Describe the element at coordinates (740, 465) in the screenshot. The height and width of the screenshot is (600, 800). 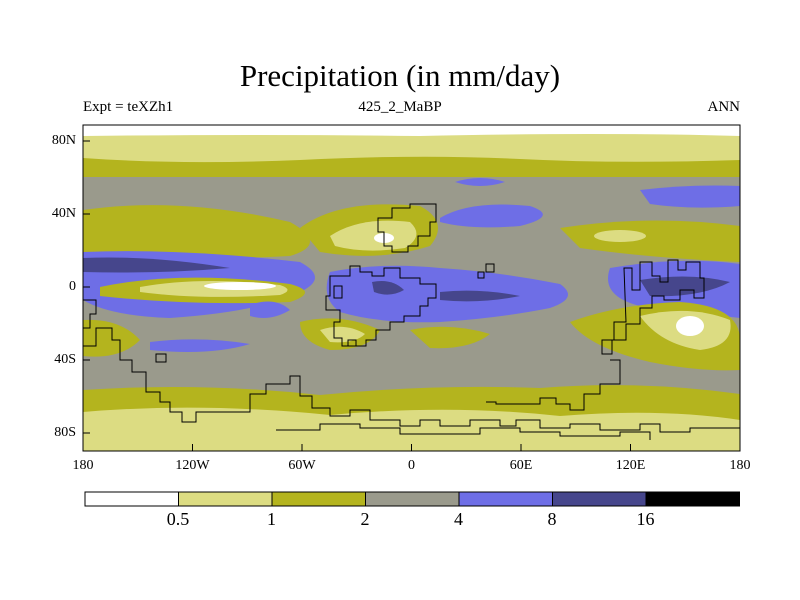
I see `lon-label-180e: 180` at that location.